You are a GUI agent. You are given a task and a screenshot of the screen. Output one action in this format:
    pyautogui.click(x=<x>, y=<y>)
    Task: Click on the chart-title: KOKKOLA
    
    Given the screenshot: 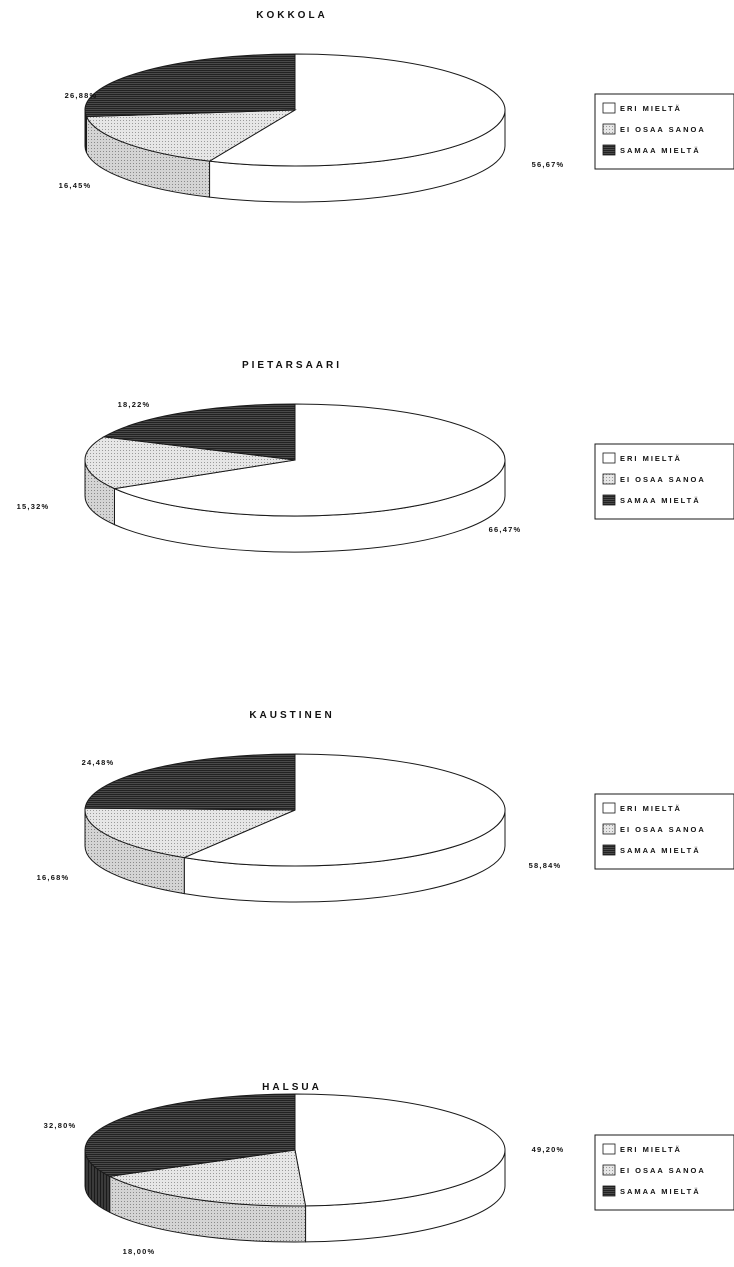 What is the action you would take?
    pyautogui.click(x=292, y=15)
    